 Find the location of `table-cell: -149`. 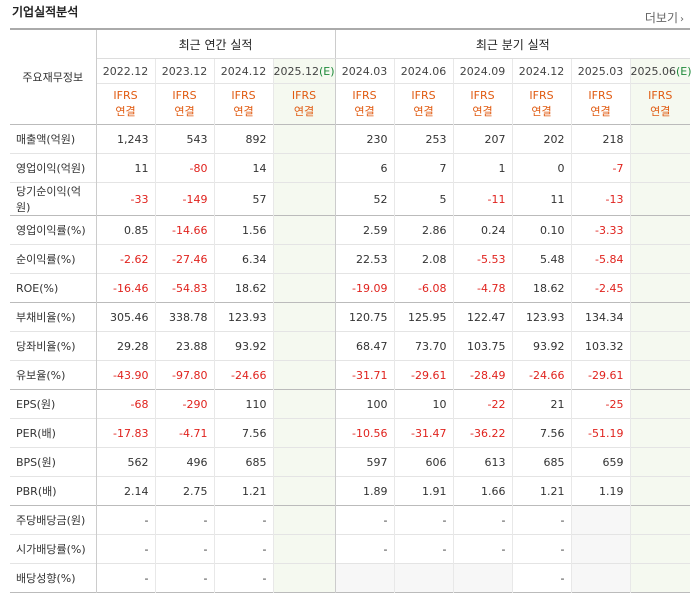

table-cell: -149 is located at coordinates (184, 199).